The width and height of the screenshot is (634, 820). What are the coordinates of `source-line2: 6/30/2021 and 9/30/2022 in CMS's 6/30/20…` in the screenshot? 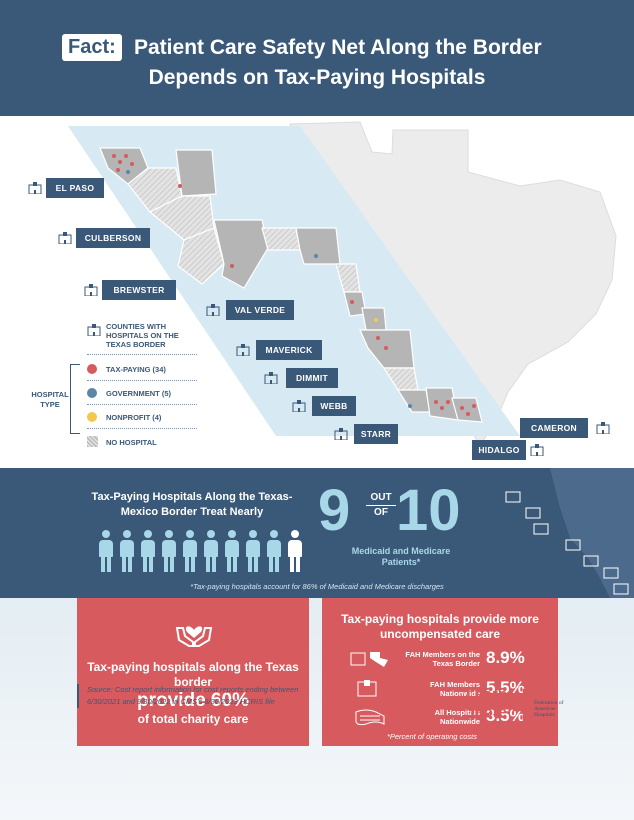 It's located at (181, 701).